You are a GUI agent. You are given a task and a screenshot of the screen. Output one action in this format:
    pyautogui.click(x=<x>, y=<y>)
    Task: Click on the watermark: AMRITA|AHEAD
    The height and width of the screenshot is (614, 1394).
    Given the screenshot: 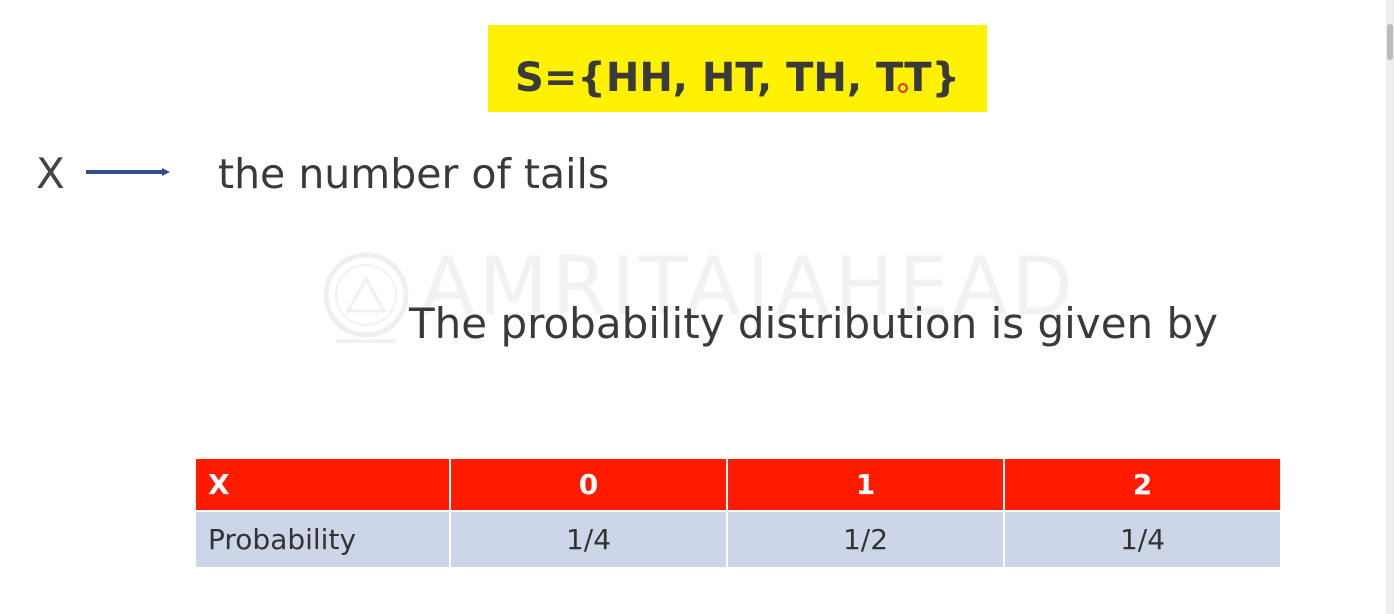 What is the action you would take?
    pyautogui.click(x=710, y=300)
    